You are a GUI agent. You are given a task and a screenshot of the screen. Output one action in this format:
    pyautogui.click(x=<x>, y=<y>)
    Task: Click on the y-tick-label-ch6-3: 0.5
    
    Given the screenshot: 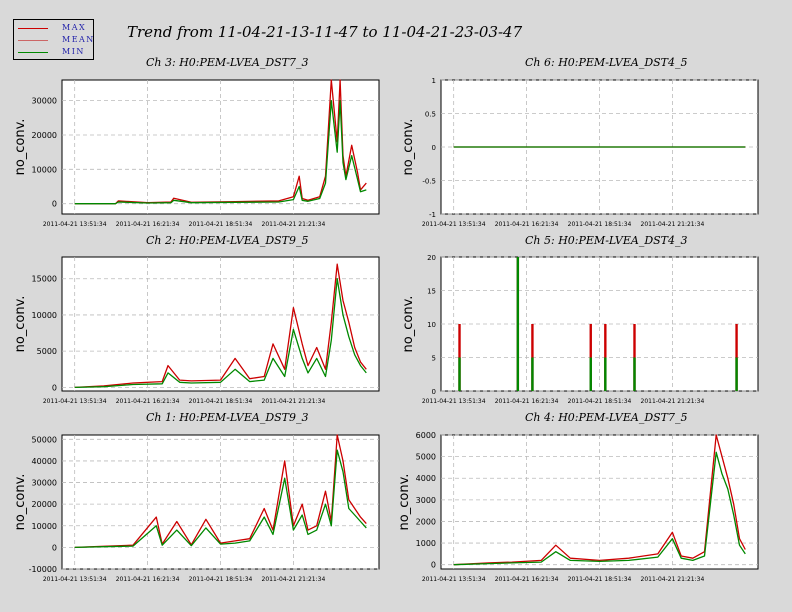 What is the action you would take?
    pyautogui.click(x=430, y=115)
    